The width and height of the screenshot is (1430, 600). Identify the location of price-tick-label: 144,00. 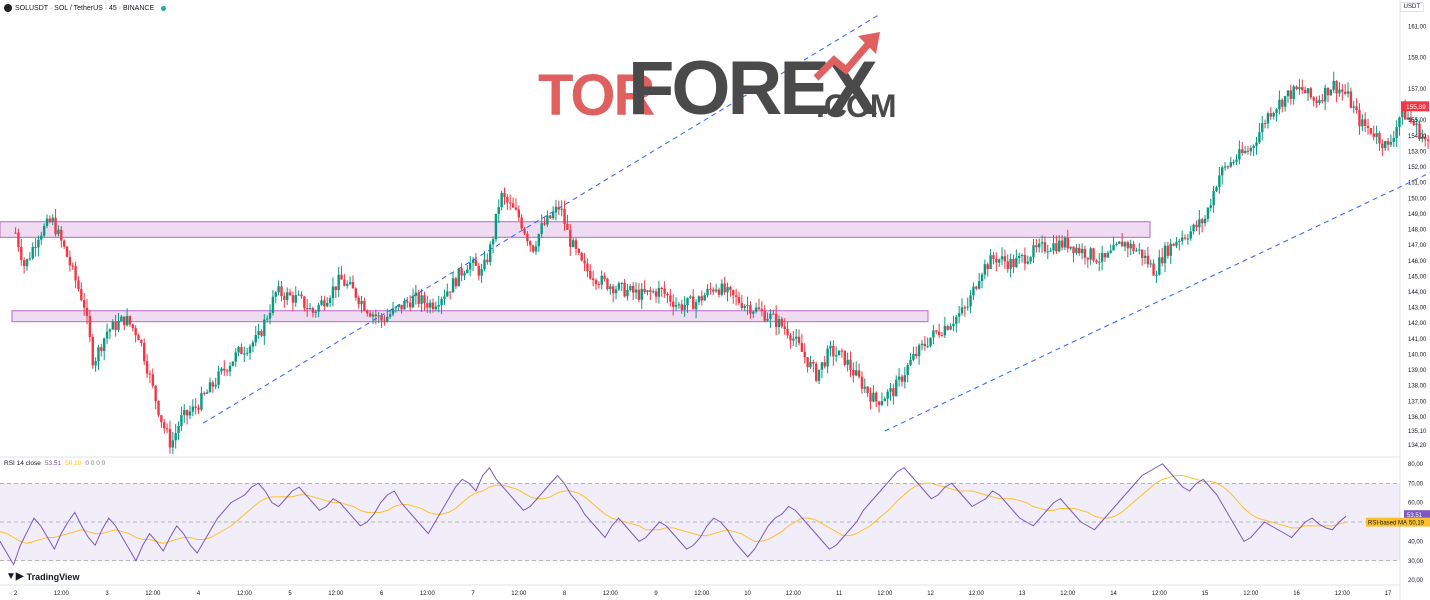
(1417, 293).